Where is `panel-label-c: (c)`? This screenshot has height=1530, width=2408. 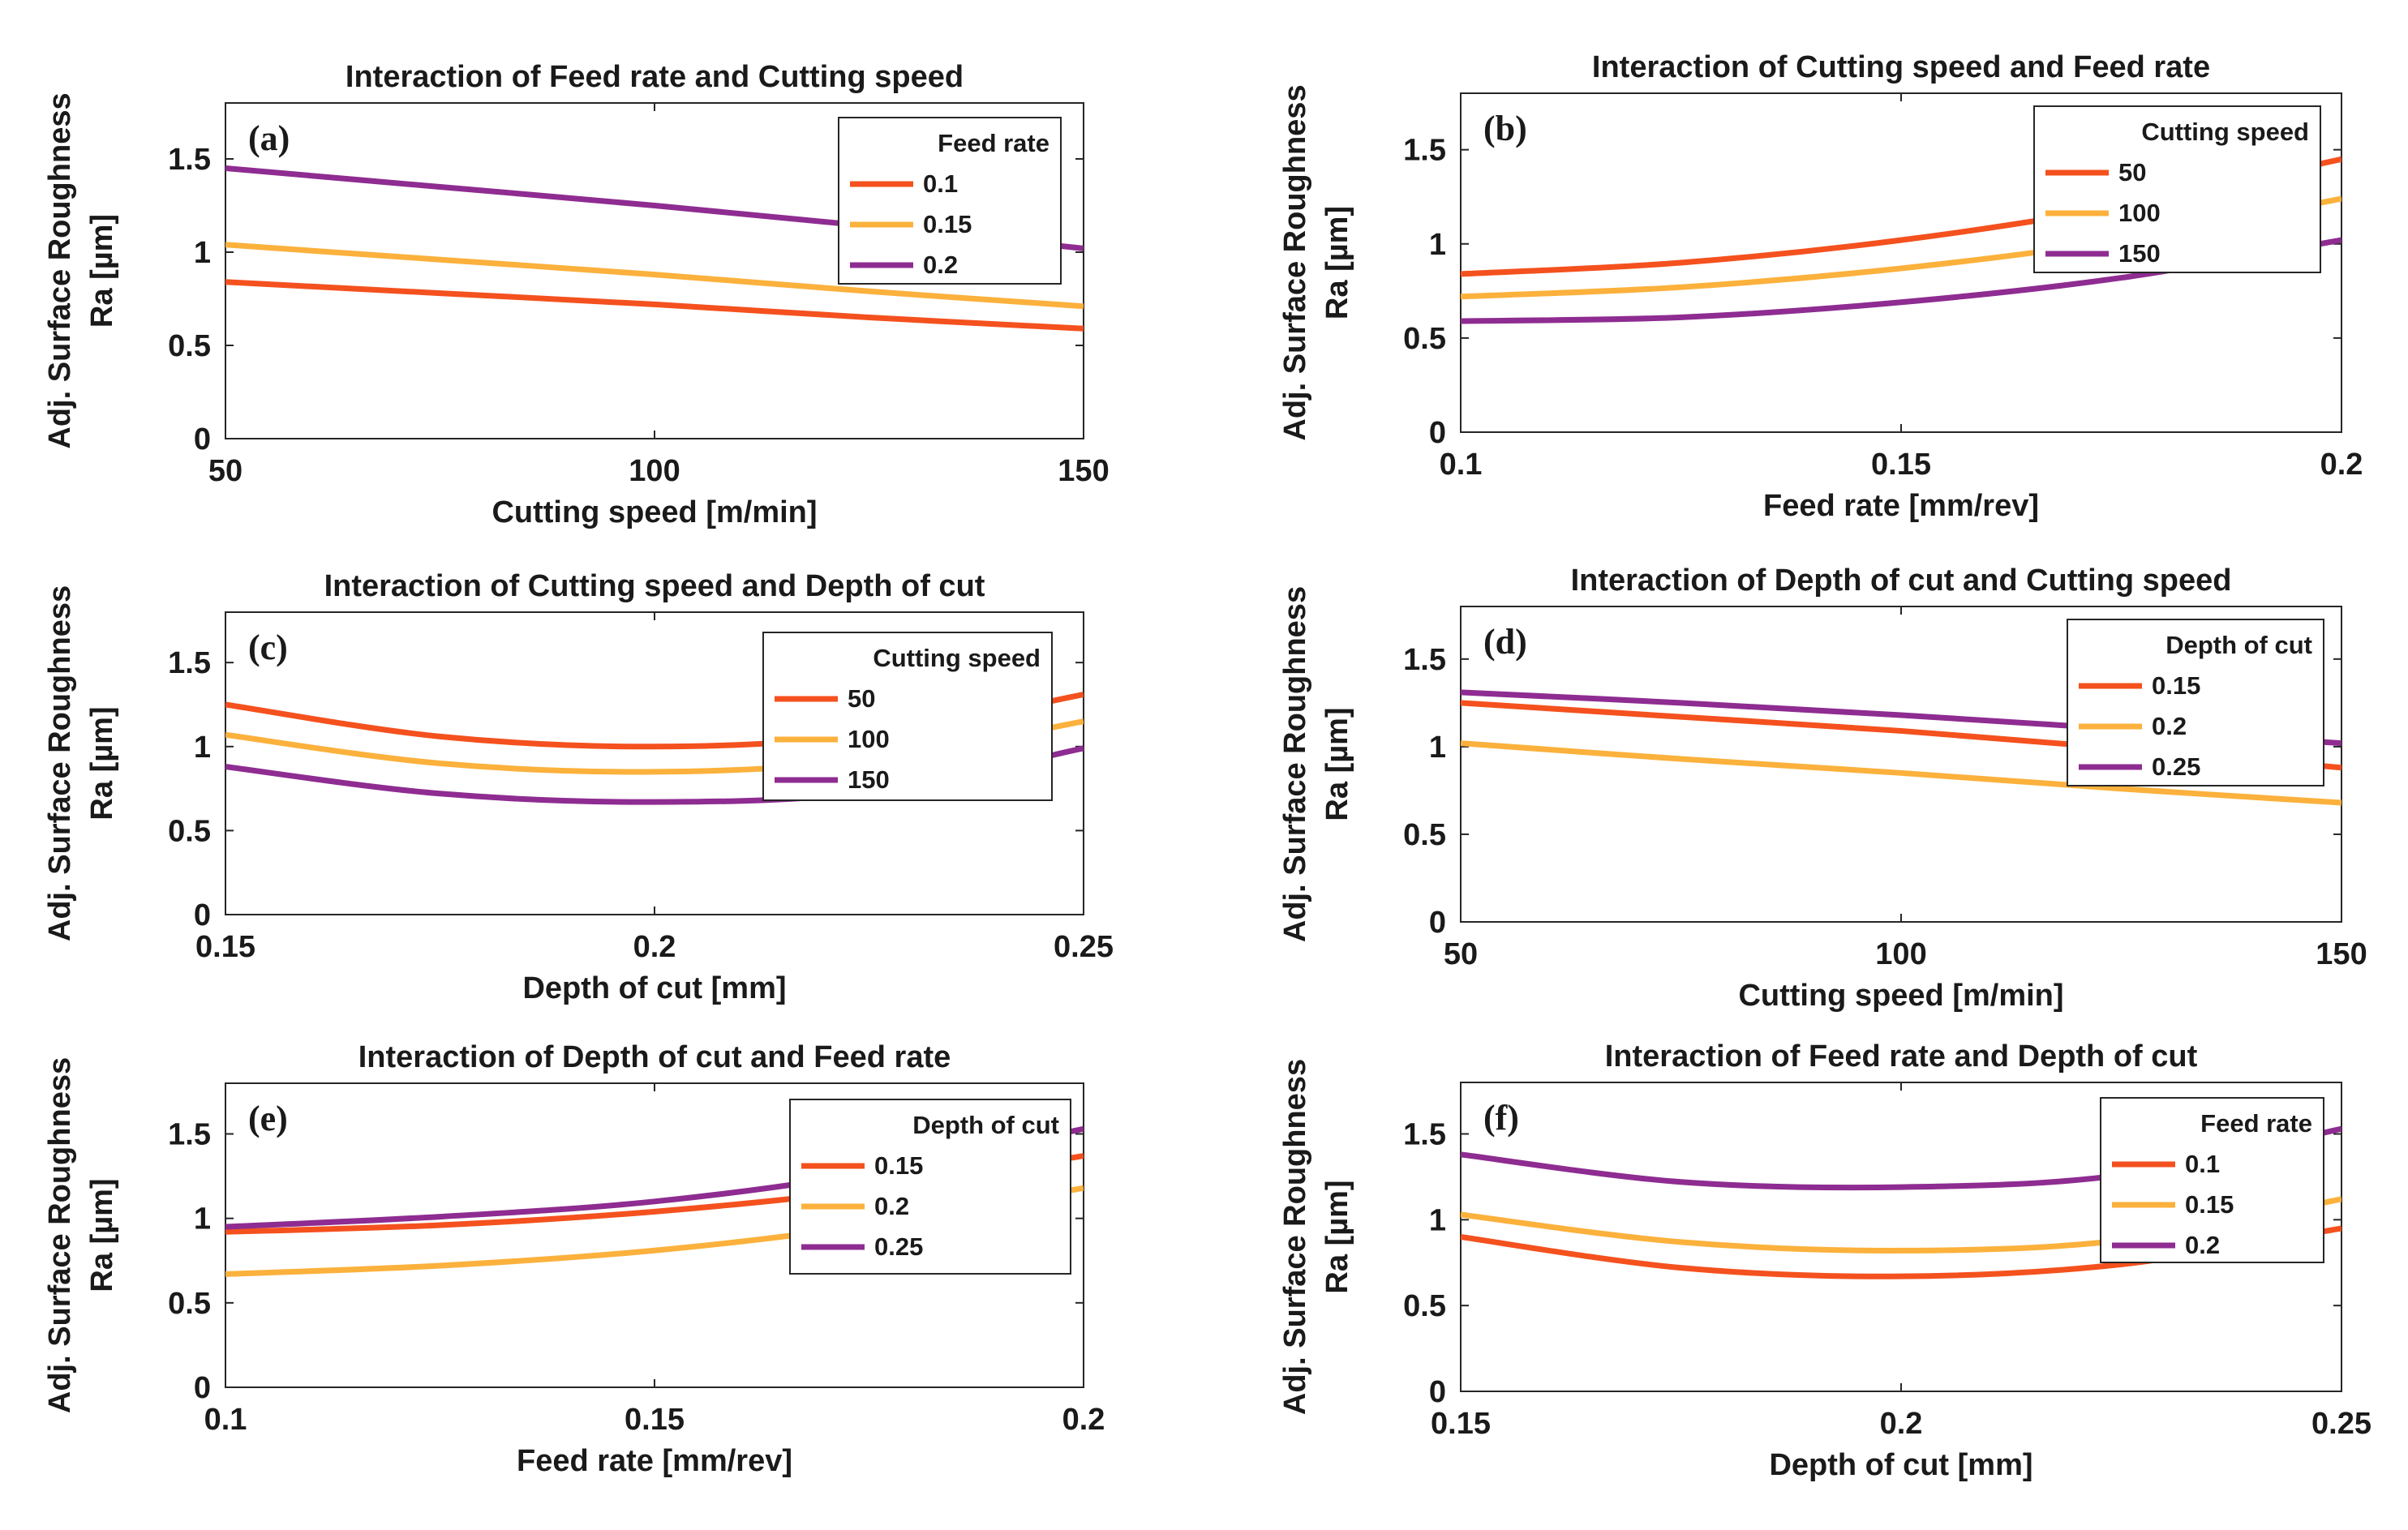 panel-label-c: (c) is located at coordinates (268, 648).